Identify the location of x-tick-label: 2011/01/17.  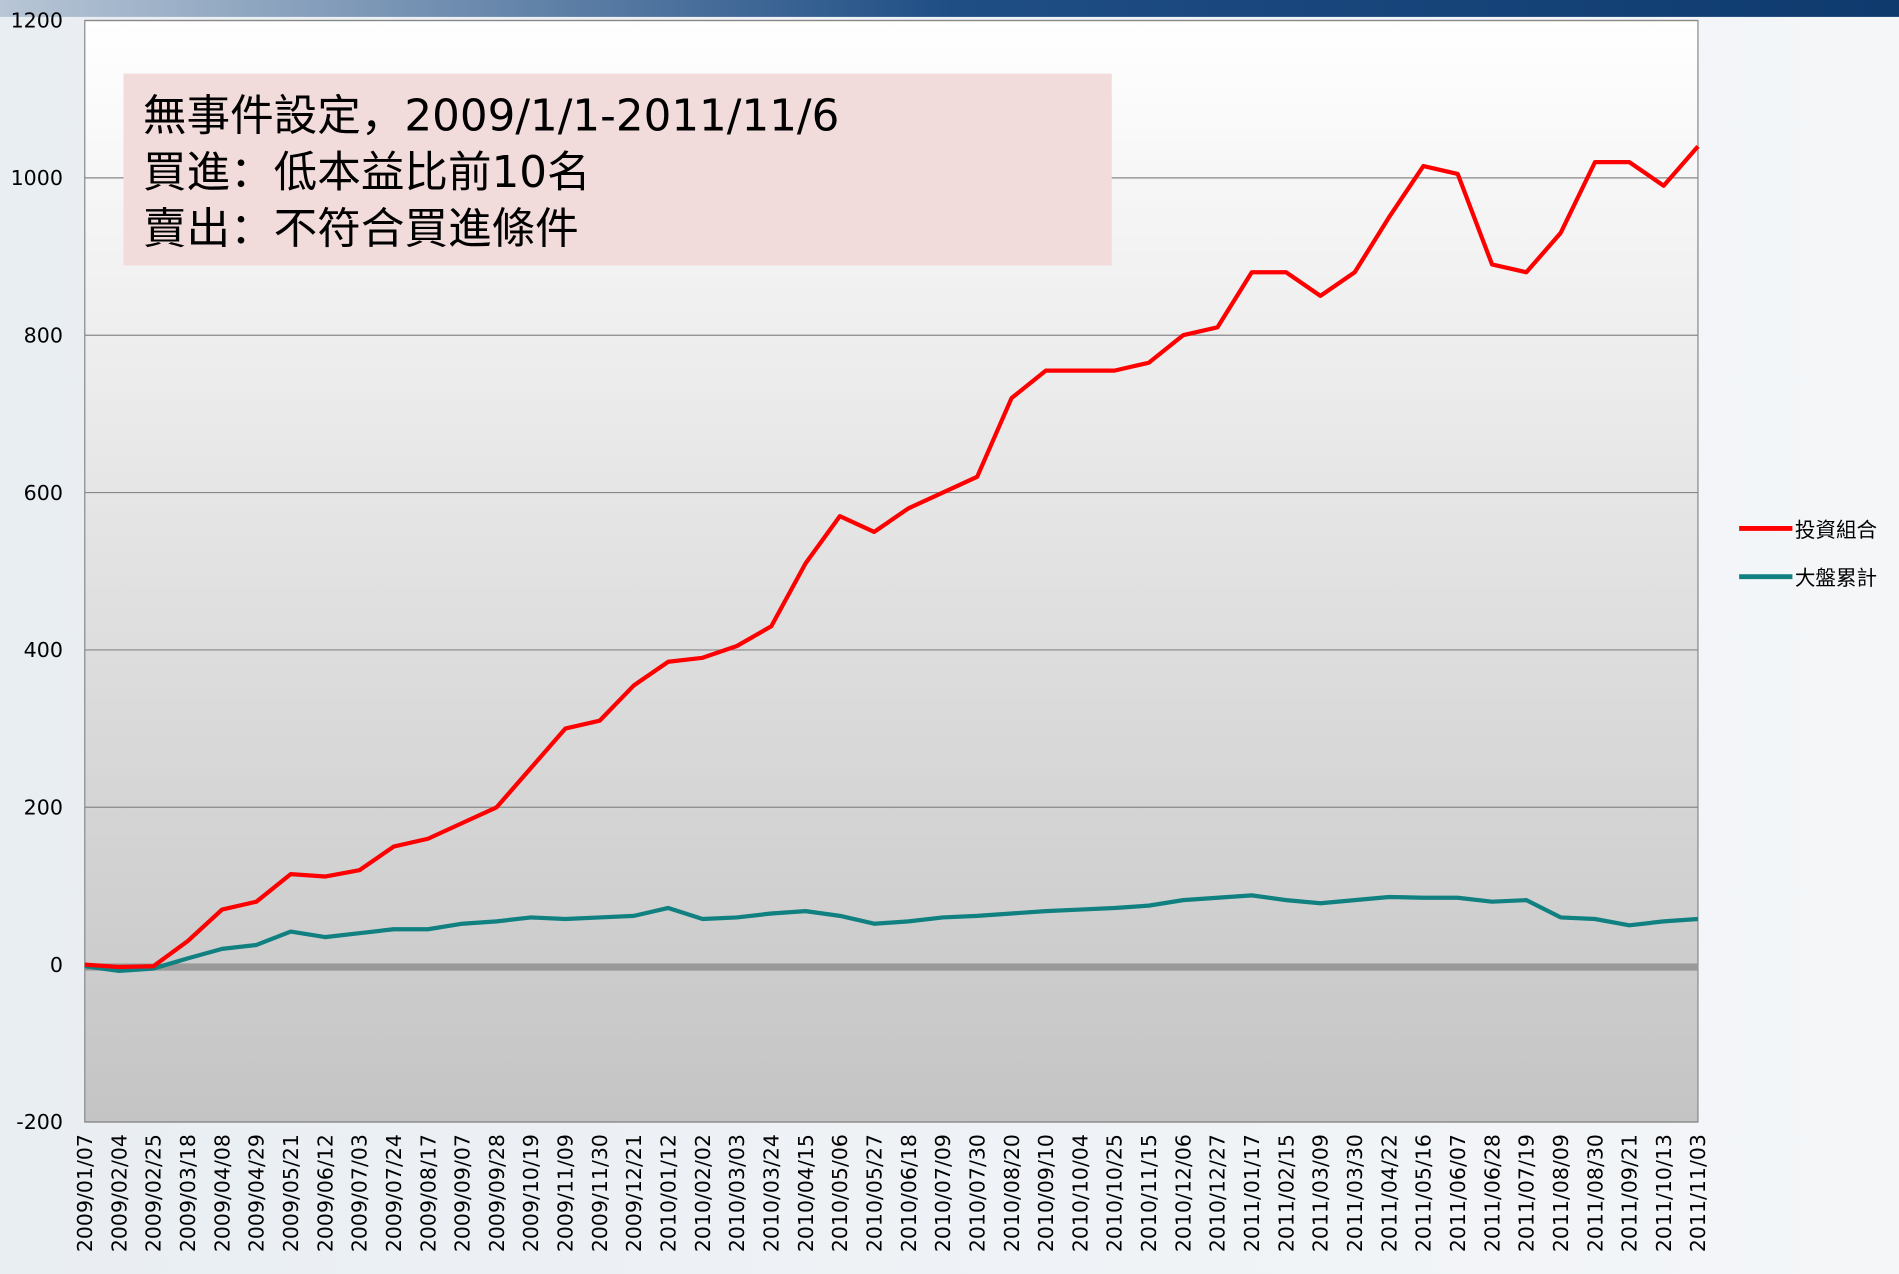
(1252, 1193).